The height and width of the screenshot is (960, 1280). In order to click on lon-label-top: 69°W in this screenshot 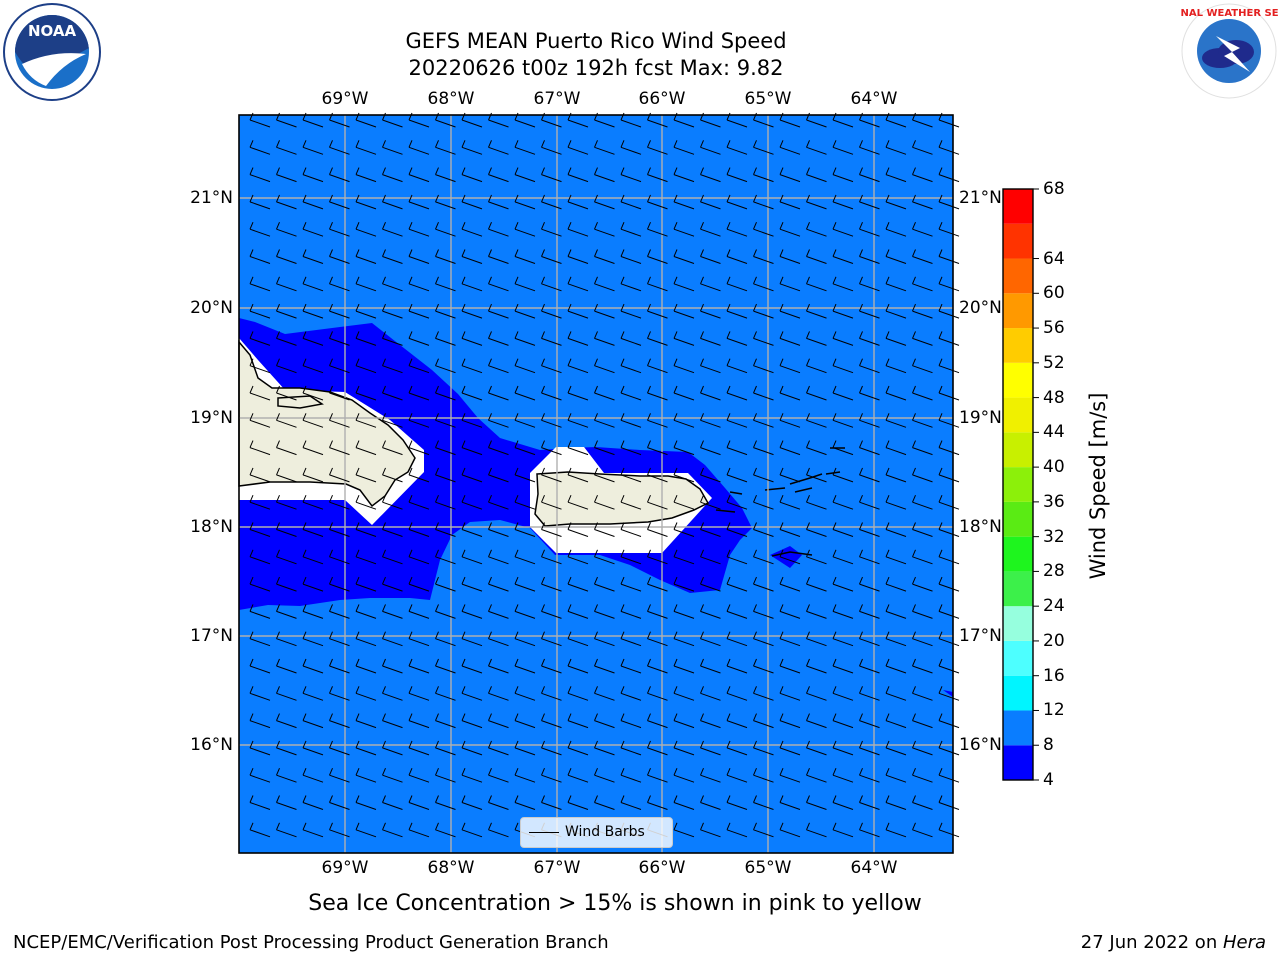, I will do `click(345, 99)`.